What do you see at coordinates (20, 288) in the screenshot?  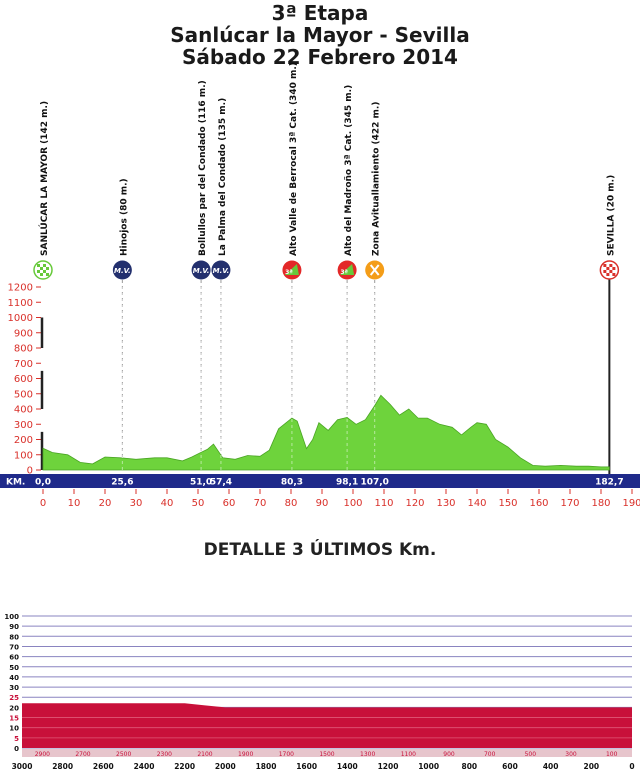 I see `y-tick-label: 1200` at bounding box center [20, 288].